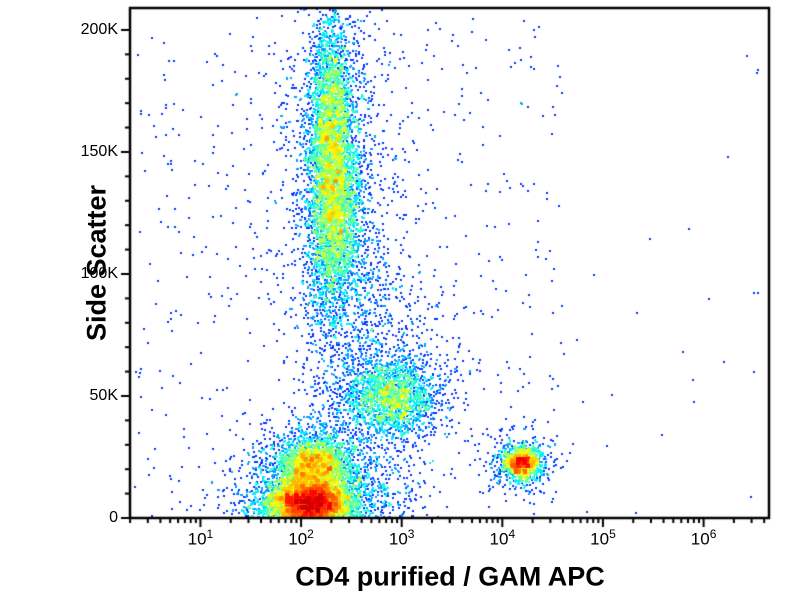 This screenshot has height=600, width=800. I want to click on x-axis-label: CD4 purified / GAM APC, so click(450, 576).